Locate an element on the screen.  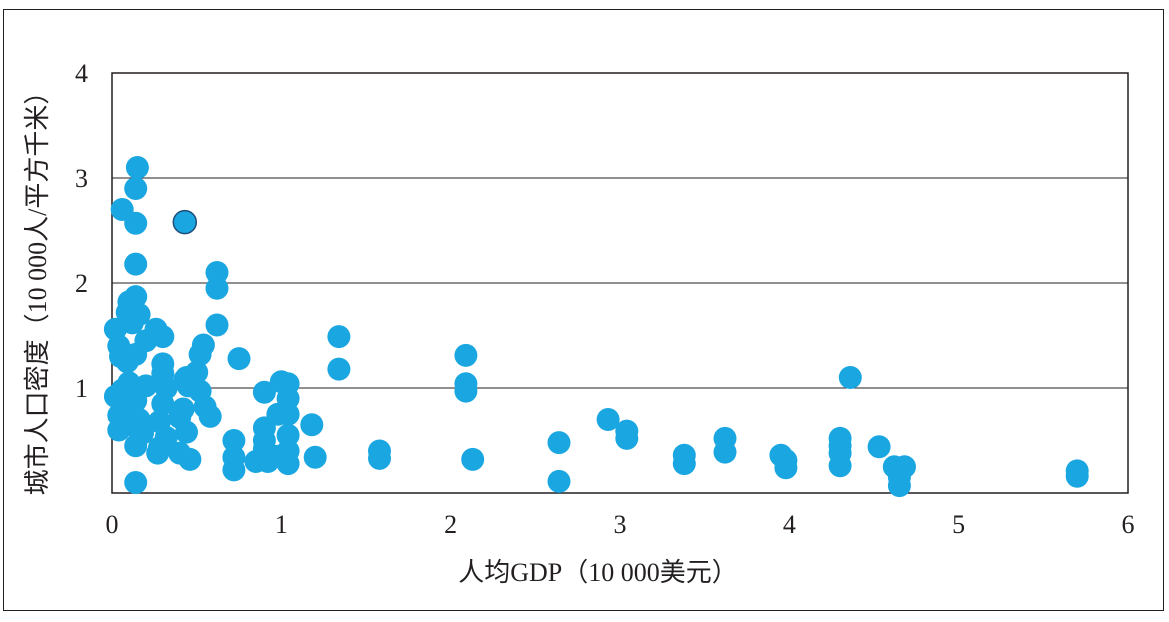
y-tick-label: 2 is located at coordinates (81, 283).